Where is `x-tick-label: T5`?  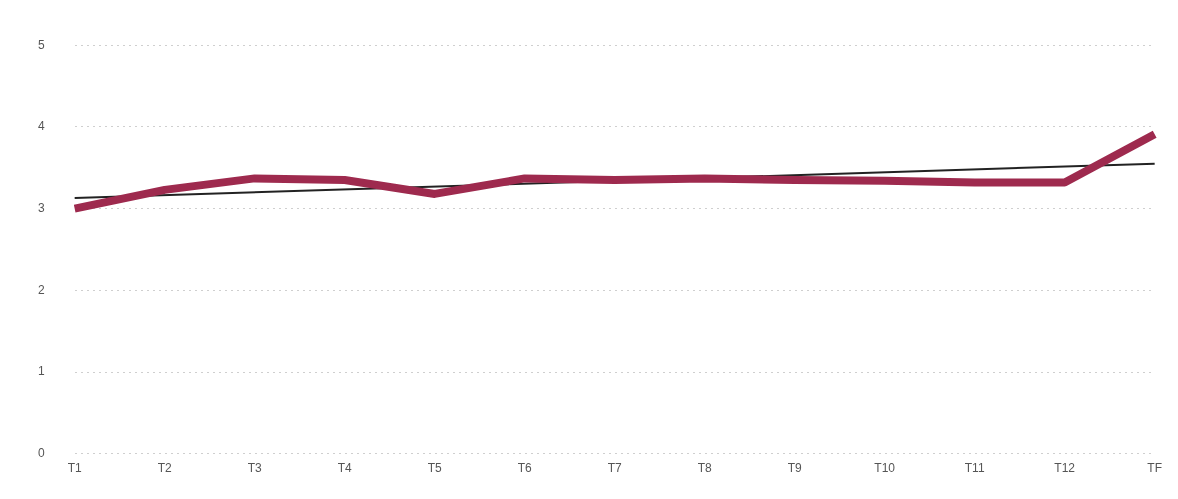
x-tick-label: T5 is located at coordinates (434, 468).